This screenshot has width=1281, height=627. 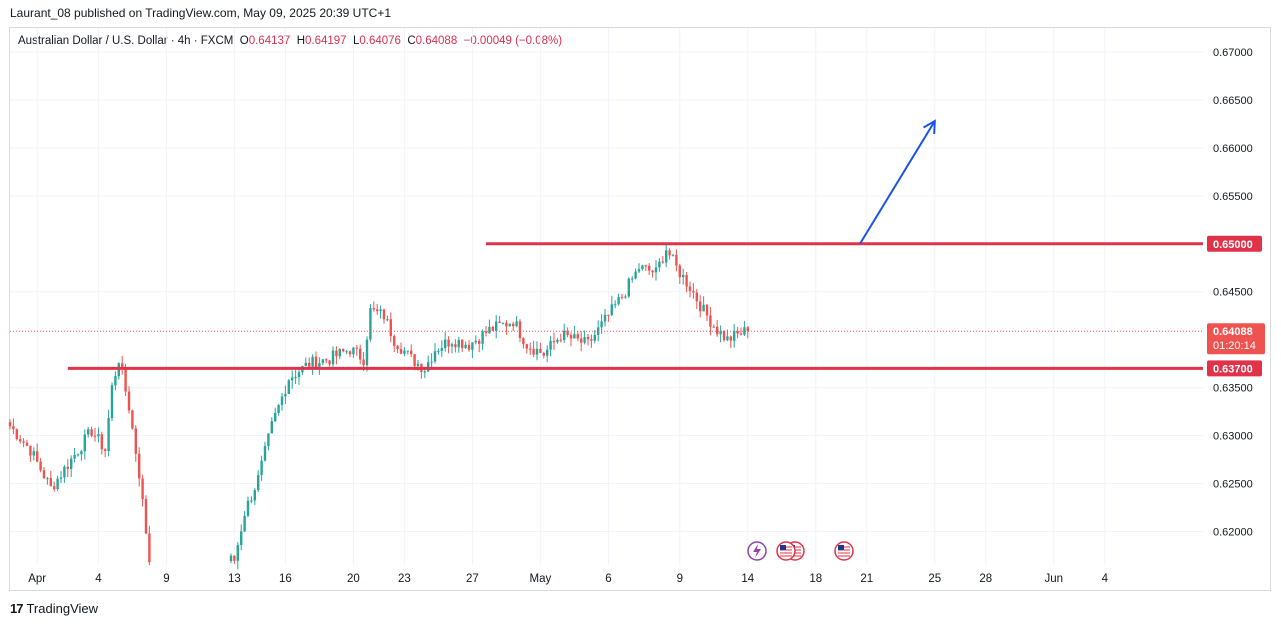 What do you see at coordinates (513, 41) in the screenshot?
I see `legend-change: −0.00049 (−0.08%)` at bounding box center [513, 41].